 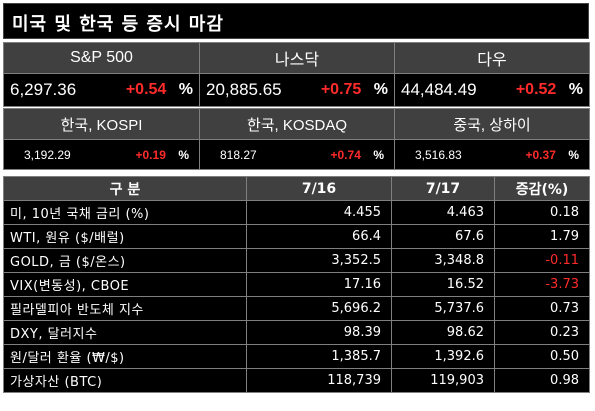 What do you see at coordinates (542, 260) in the screenshot?
I see `change-percent: -0.11` at bounding box center [542, 260].